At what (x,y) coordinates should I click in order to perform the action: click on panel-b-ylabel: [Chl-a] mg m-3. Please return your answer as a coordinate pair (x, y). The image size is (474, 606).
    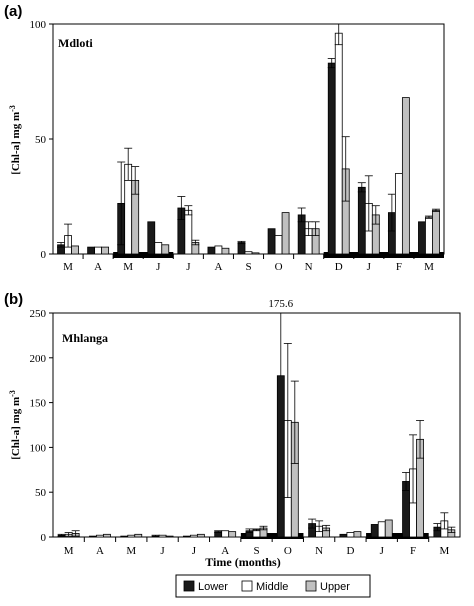
    Looking at the image, I should click on (15, 425).